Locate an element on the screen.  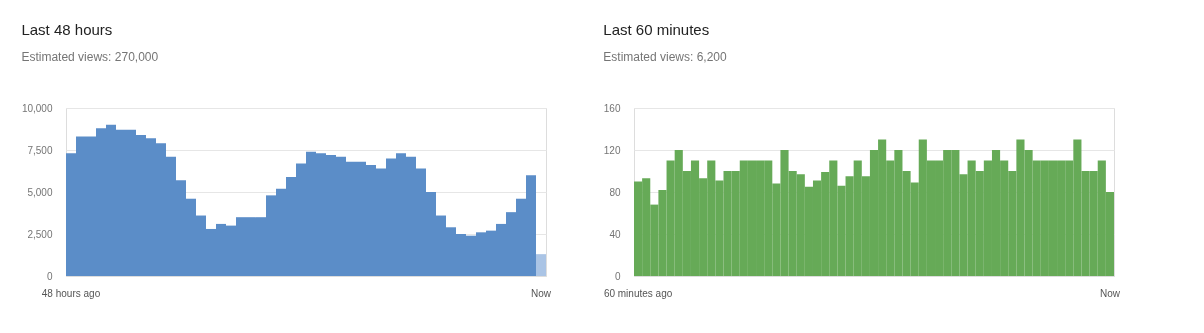
y-tick-label: 120 is located at coordinates (612, 150).